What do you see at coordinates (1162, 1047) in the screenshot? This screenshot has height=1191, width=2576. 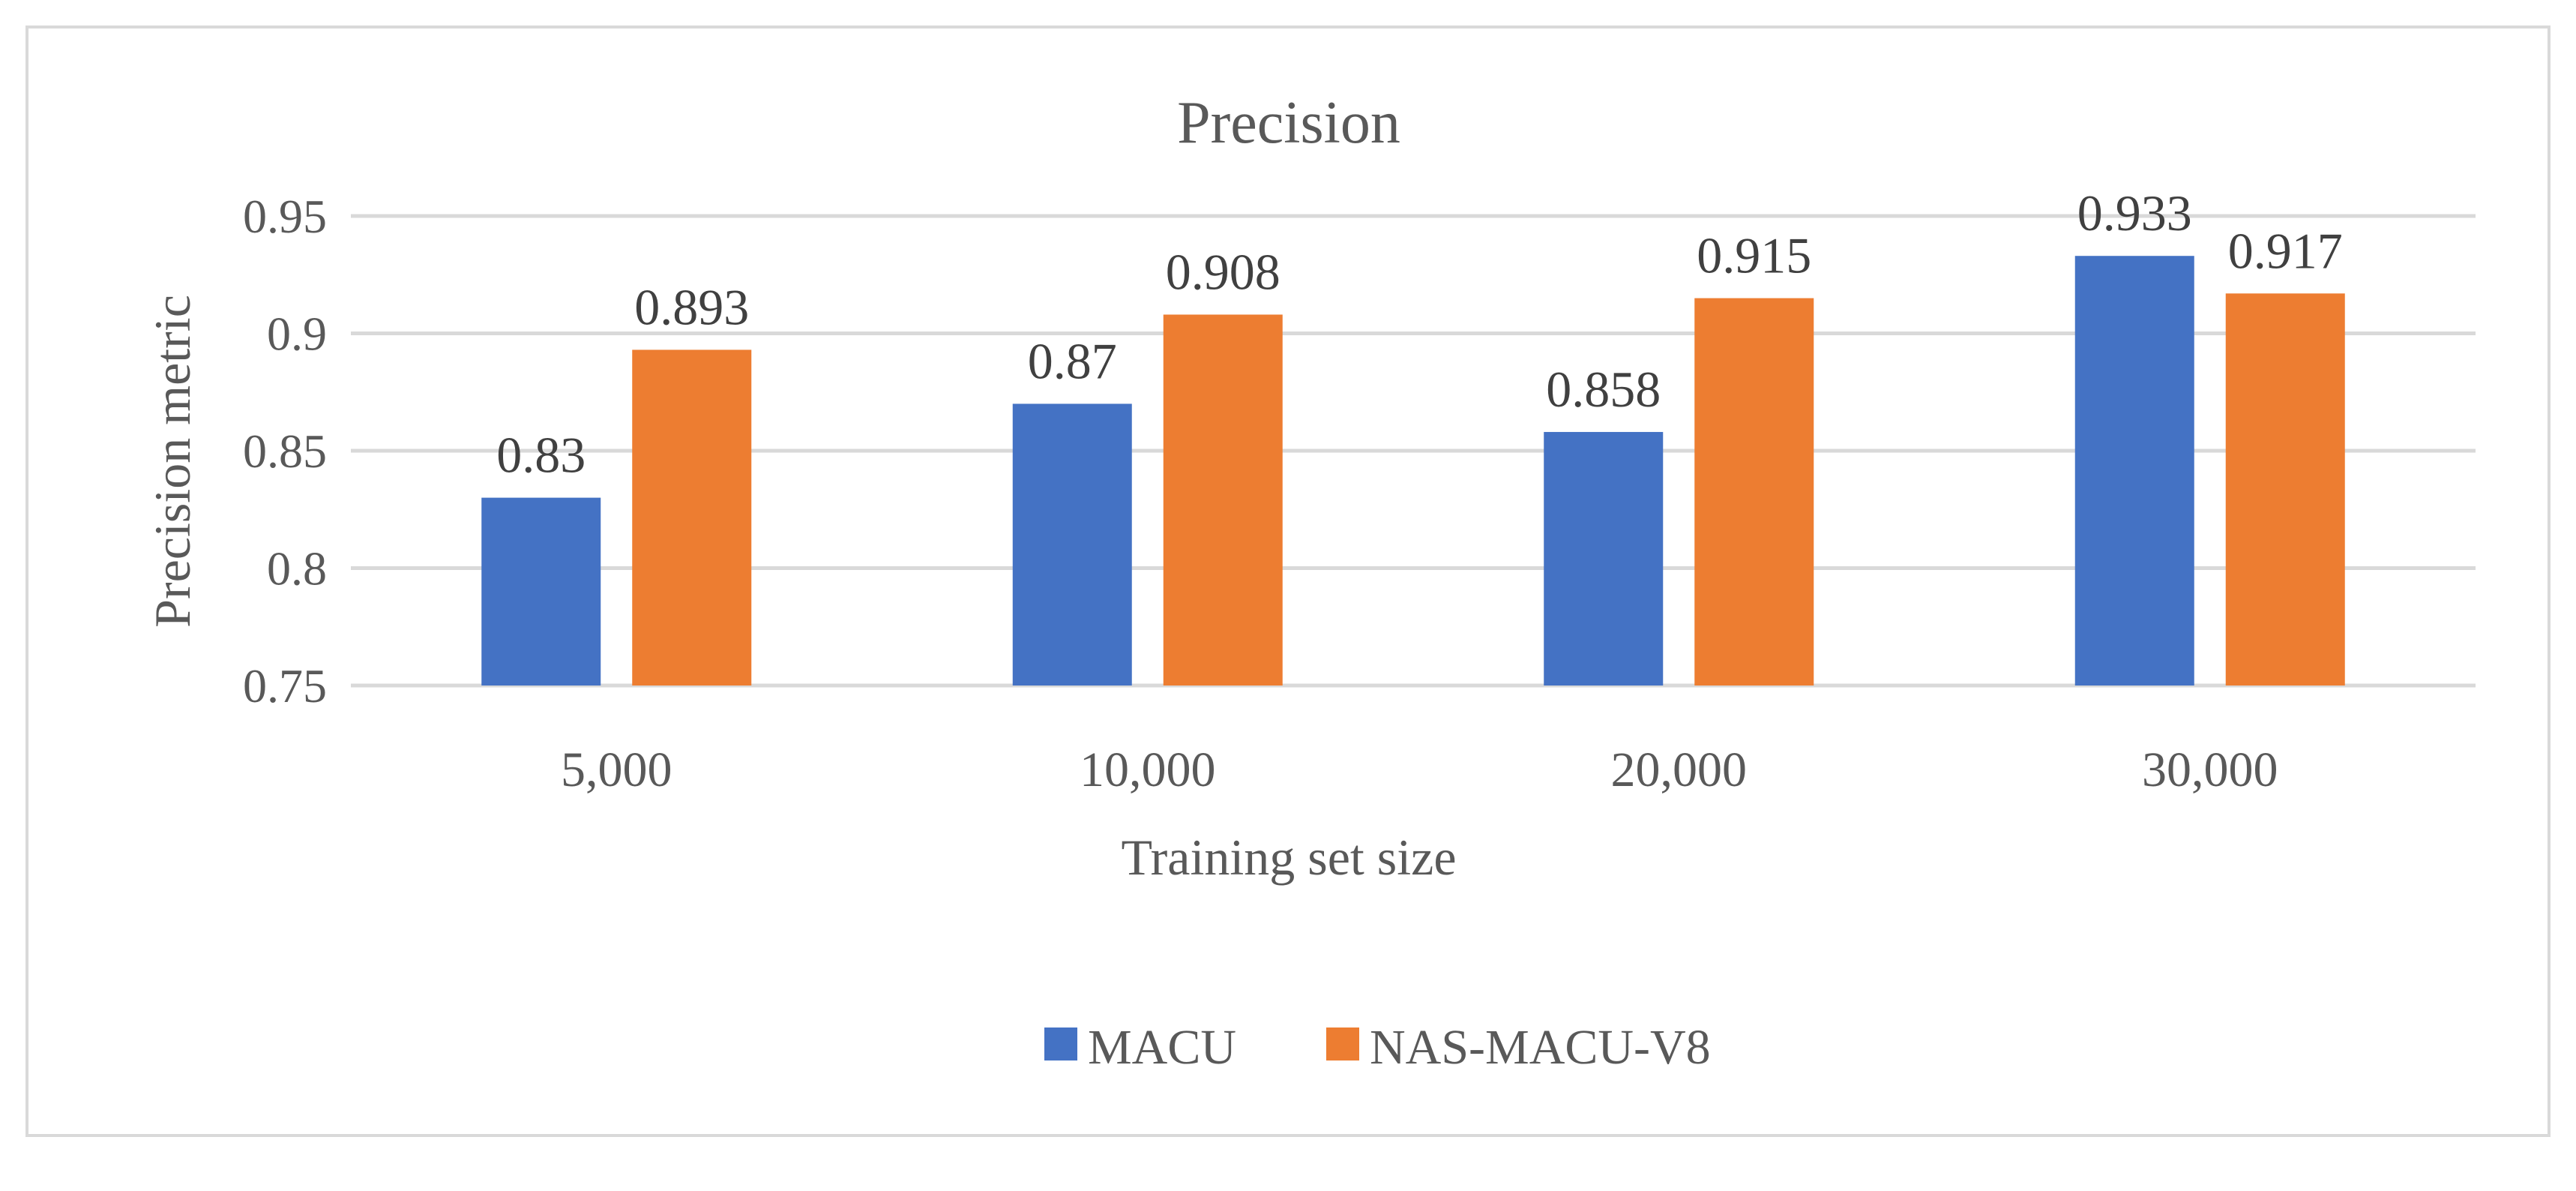 I see `legend-label: MACU` at bounding box center [1162, 1047].